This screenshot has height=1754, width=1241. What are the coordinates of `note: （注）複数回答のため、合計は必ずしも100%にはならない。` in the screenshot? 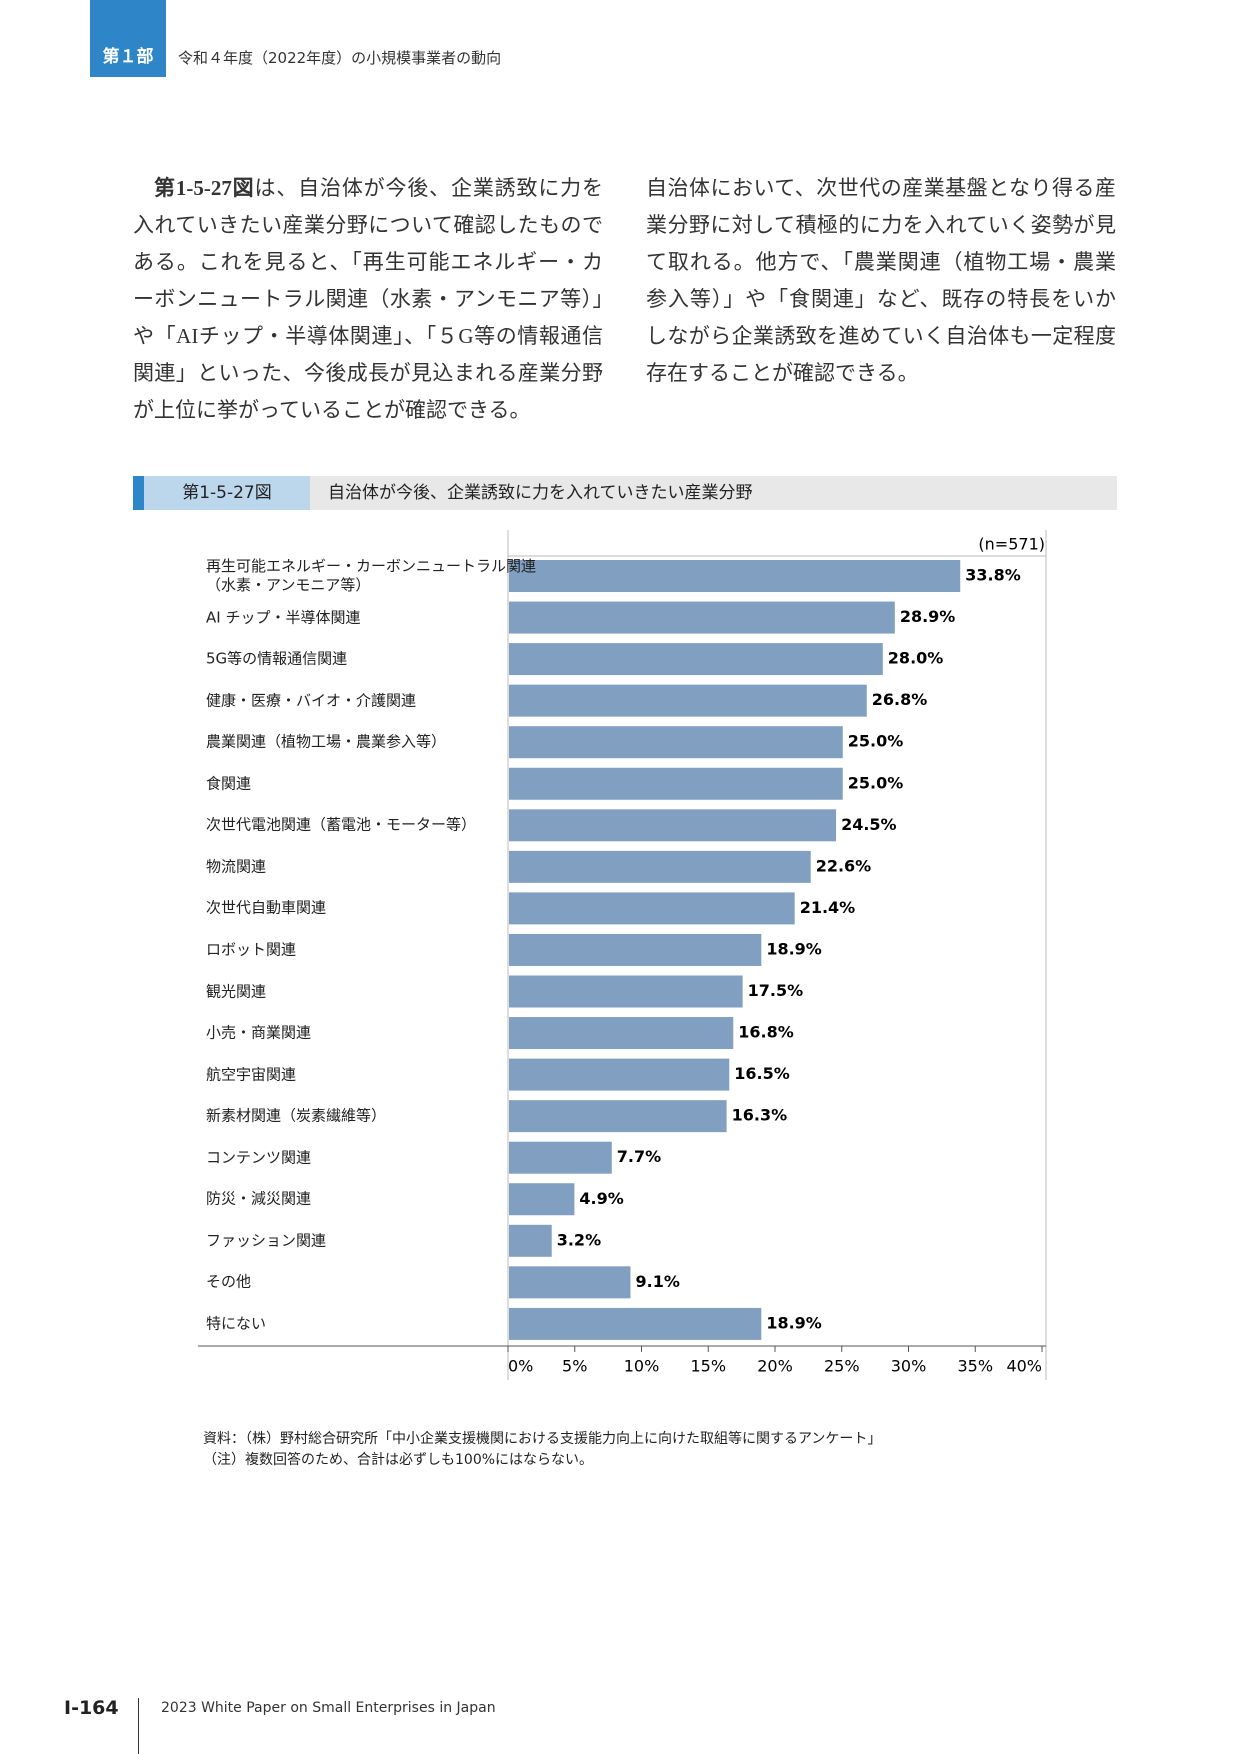 It's located at (398, 1460).